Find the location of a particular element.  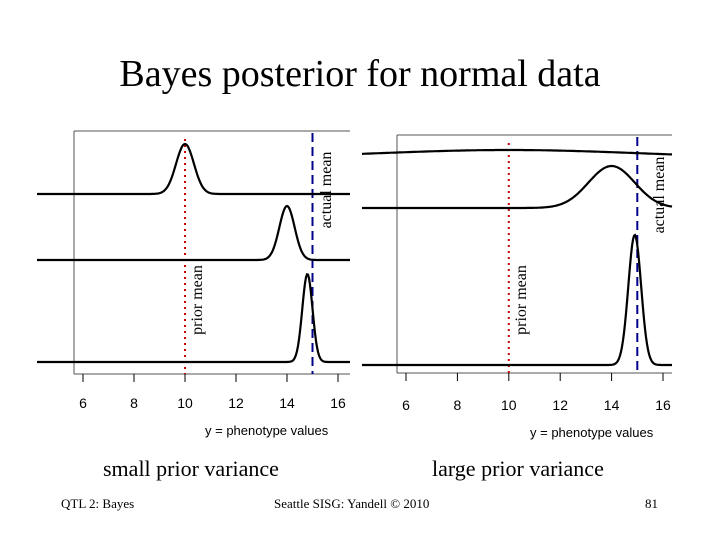

panel1-x-tick-label: 16 is located at coordinates (338, 403).